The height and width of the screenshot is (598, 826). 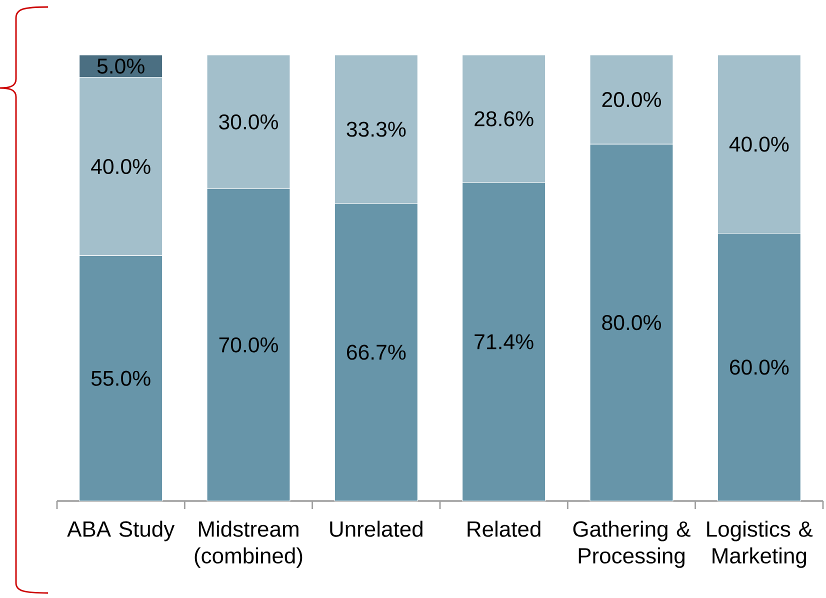 What do you see at coordinates (631, 322) in the screenshot?
I see `data-label: 80.0%` at bounding box center [631, 322].